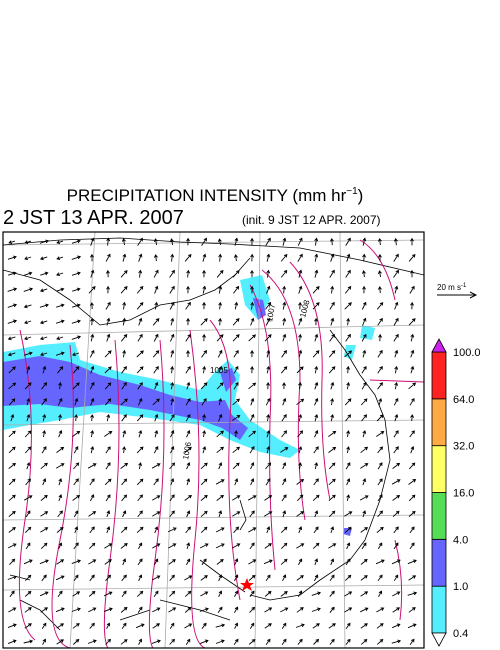 This screenshot has height=650, width=500. What do you see at coordinates (457, 295) in the screenshot?
I see `wind-scale-arrow` at bounding box center [457, 295].